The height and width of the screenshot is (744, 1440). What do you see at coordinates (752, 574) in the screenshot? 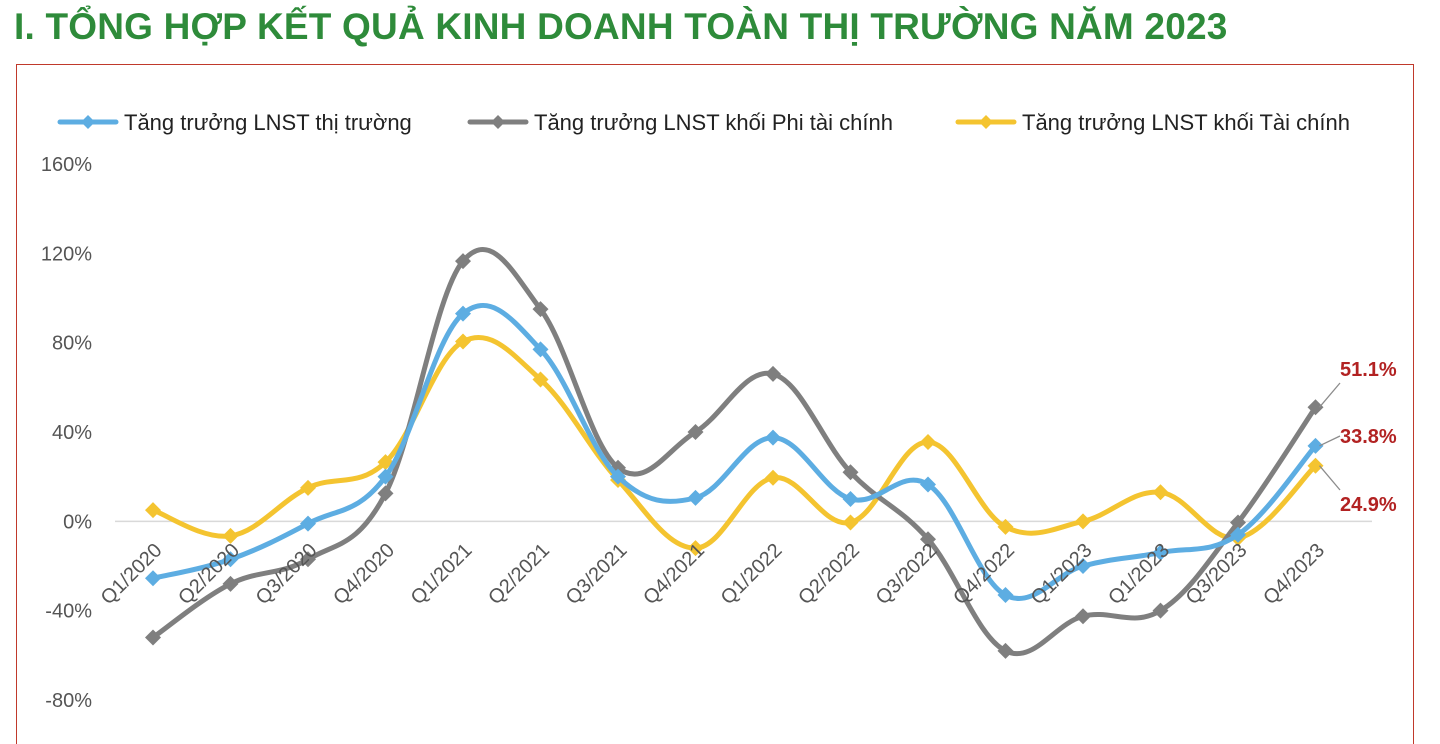
I see `x-tick-label: Q1/2022` at bounding box center [752, 574].